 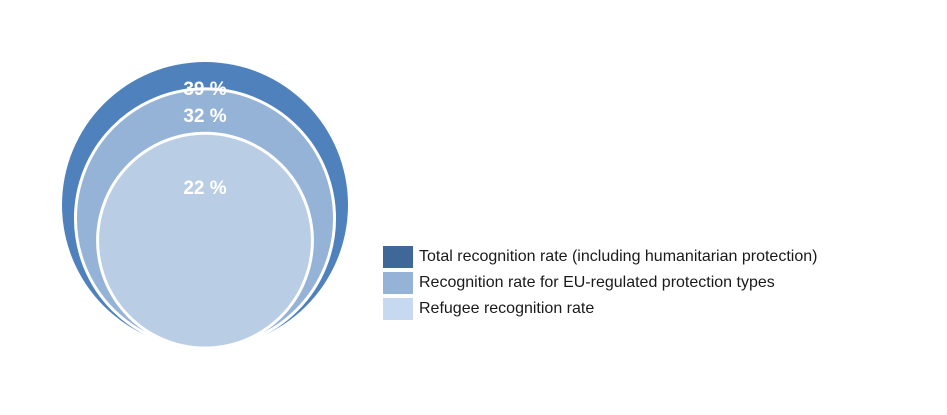 What do you see at coordinates (205, 240) in the screenshot?
I see `circle-refugee` at bounding box center [205, 240].